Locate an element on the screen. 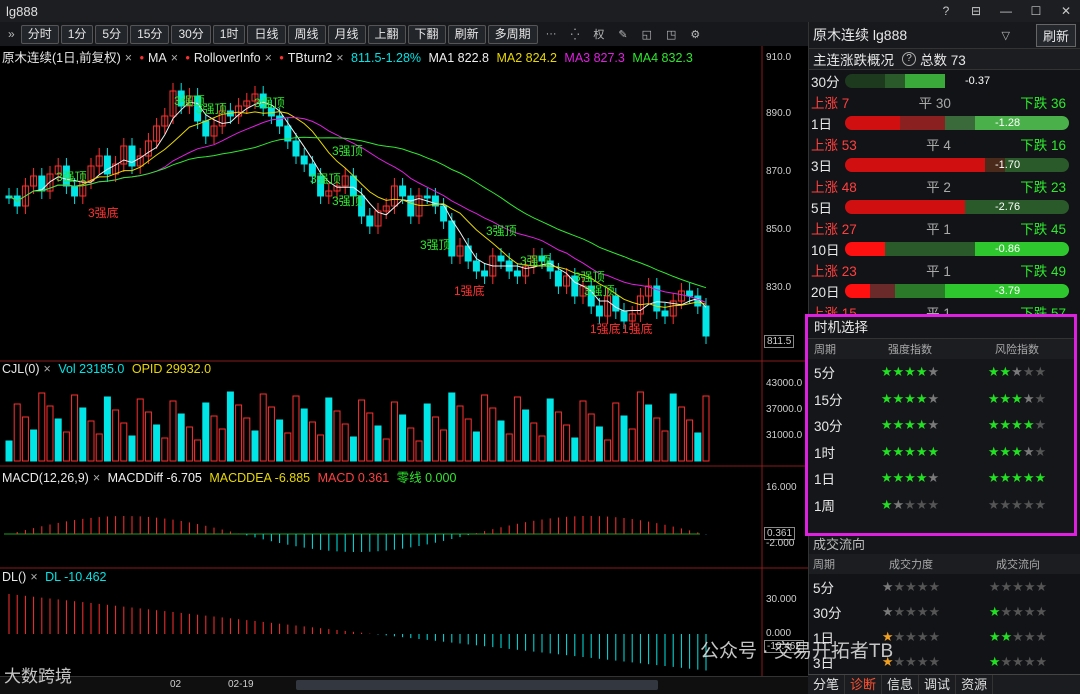  help-circle-icon: ? is located at coordinates (909, 59).